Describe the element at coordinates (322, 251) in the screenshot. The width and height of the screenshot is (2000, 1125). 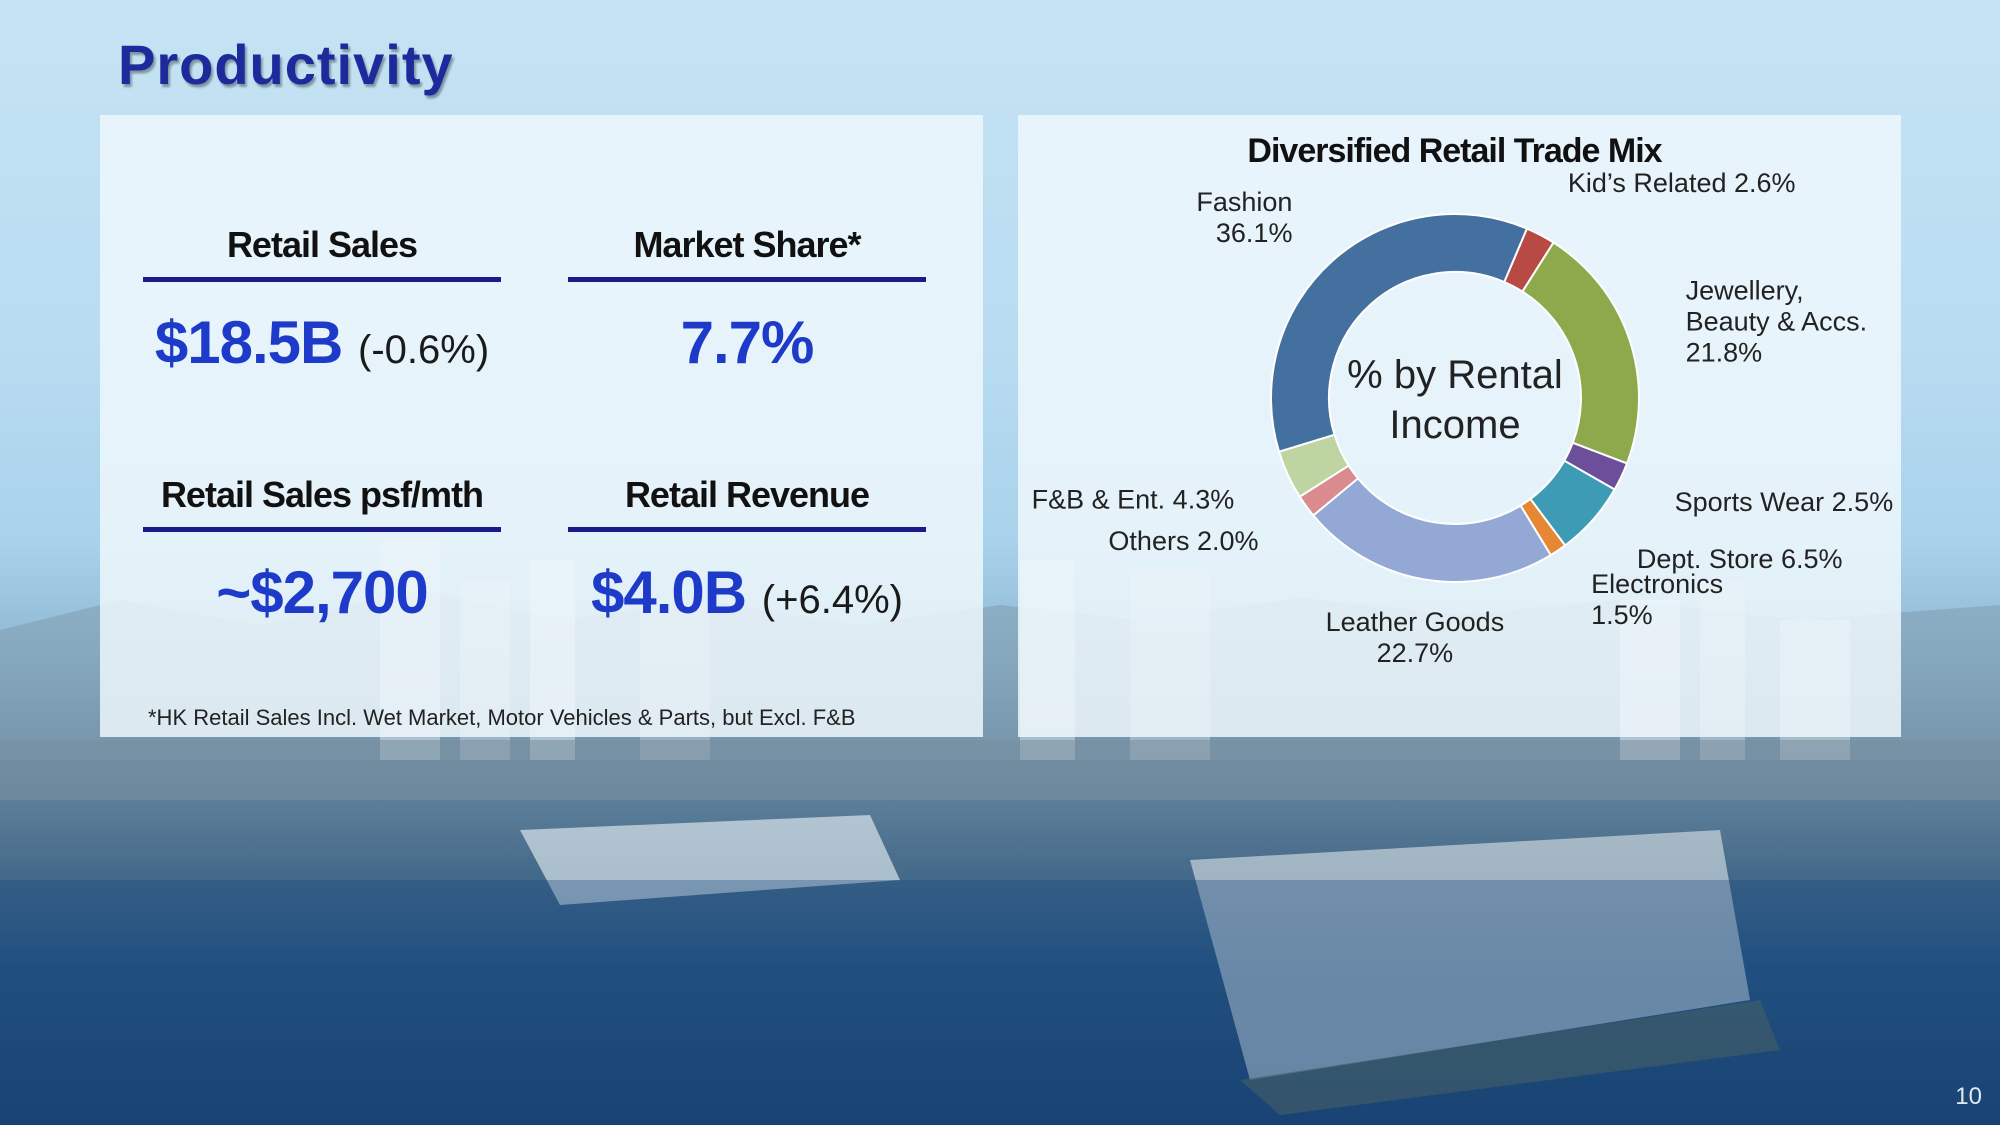
I see `metric-label: Retail Sales` at that location.